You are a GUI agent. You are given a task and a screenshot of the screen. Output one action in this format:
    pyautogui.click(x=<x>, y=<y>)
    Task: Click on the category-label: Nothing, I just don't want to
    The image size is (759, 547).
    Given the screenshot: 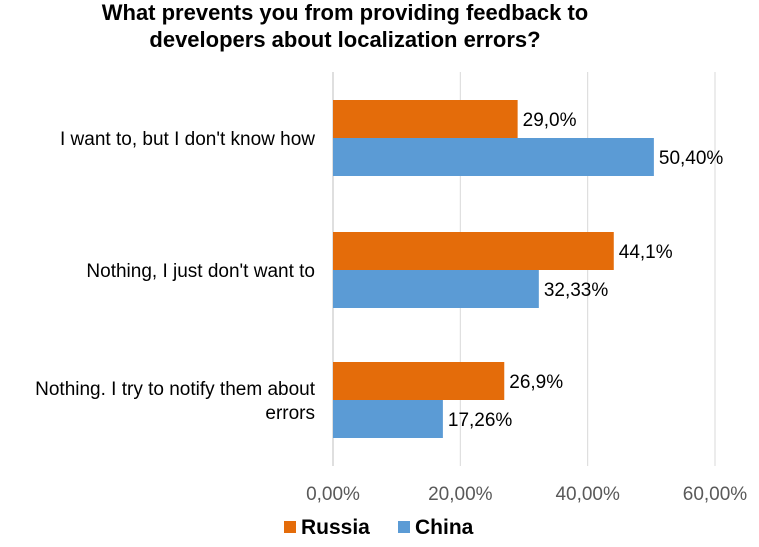 What is the action you would take?
    pyautogui.click(x=200, y=271)
    